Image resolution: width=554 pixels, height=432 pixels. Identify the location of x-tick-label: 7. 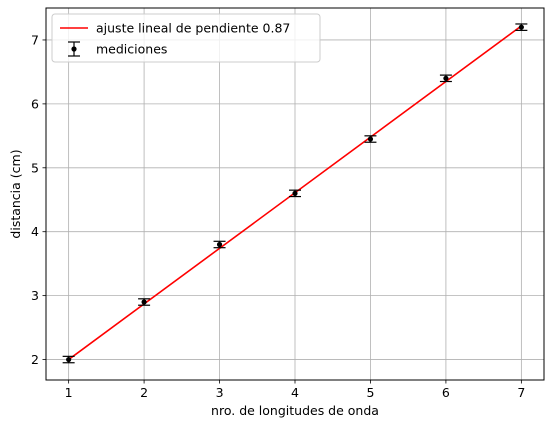
(521, 392).